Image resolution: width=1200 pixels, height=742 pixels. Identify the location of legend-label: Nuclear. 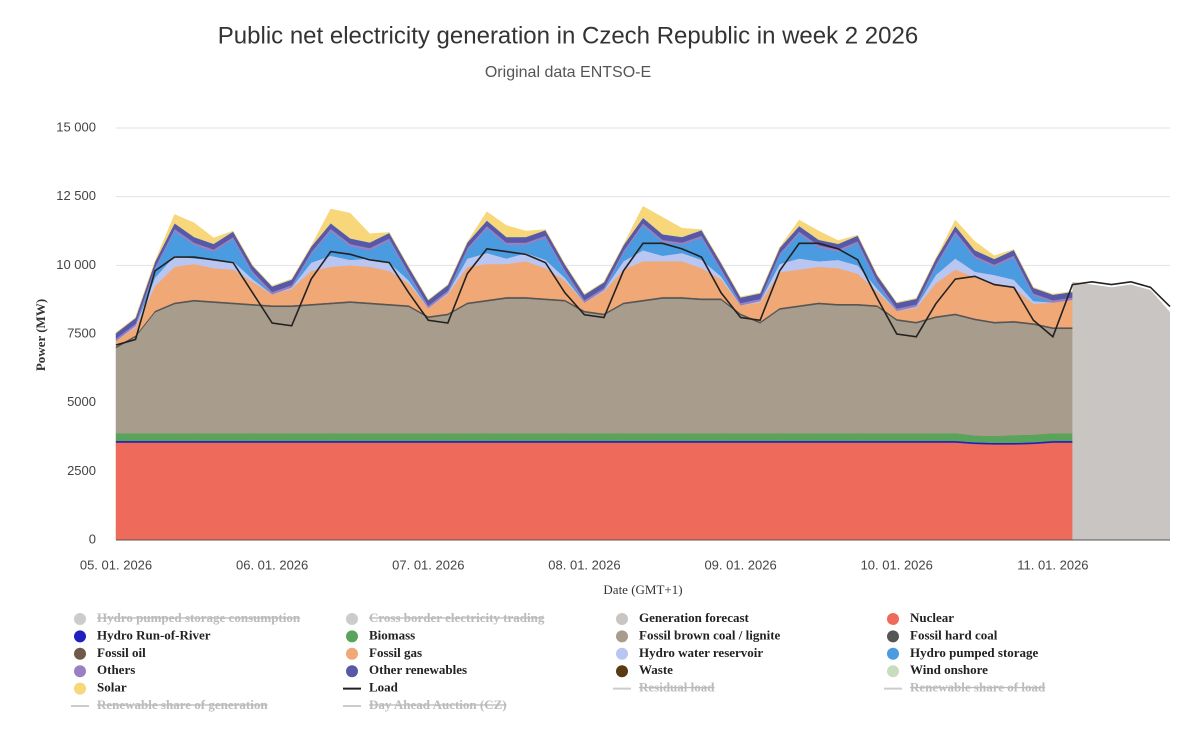
(932, 617).